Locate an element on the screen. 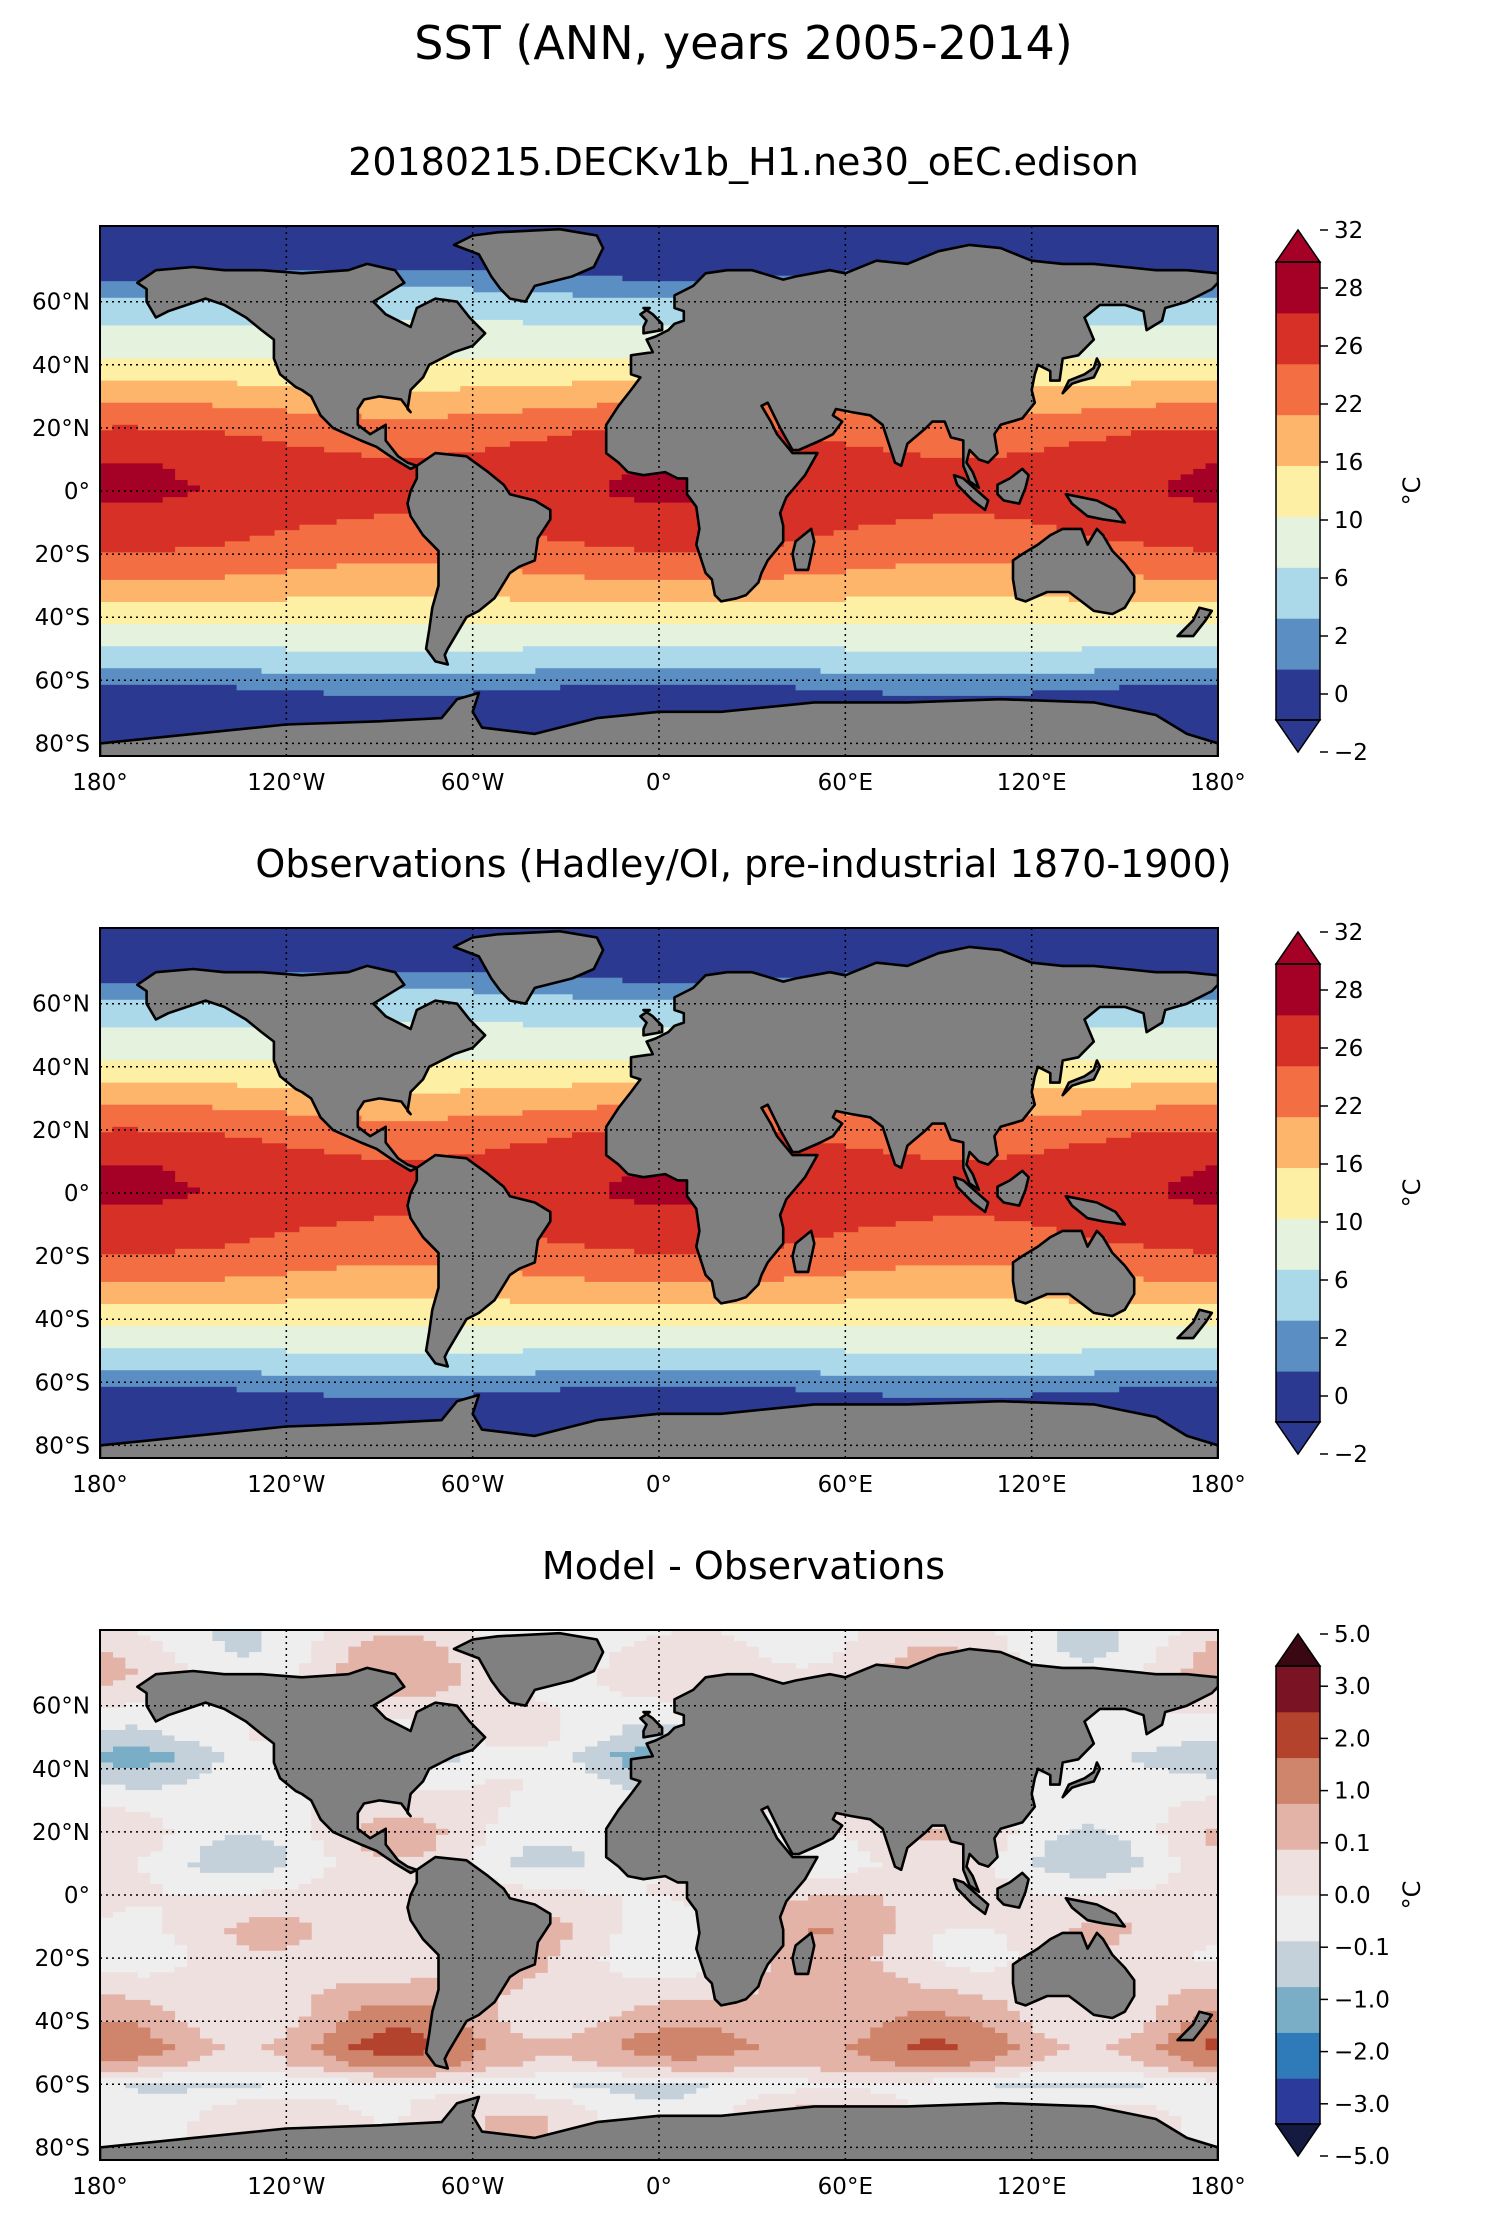 This screenshot has width=1487, height=2235. lon-tick-label: 120°W is located at coordinates (286, 2187).